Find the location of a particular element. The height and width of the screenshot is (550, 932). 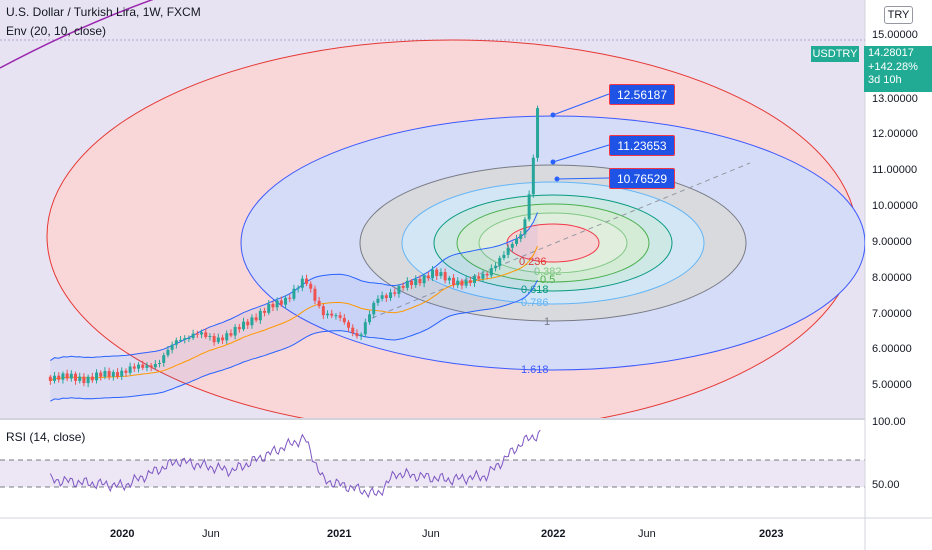

callout-3-anchor is located at coordinates (557, 179).